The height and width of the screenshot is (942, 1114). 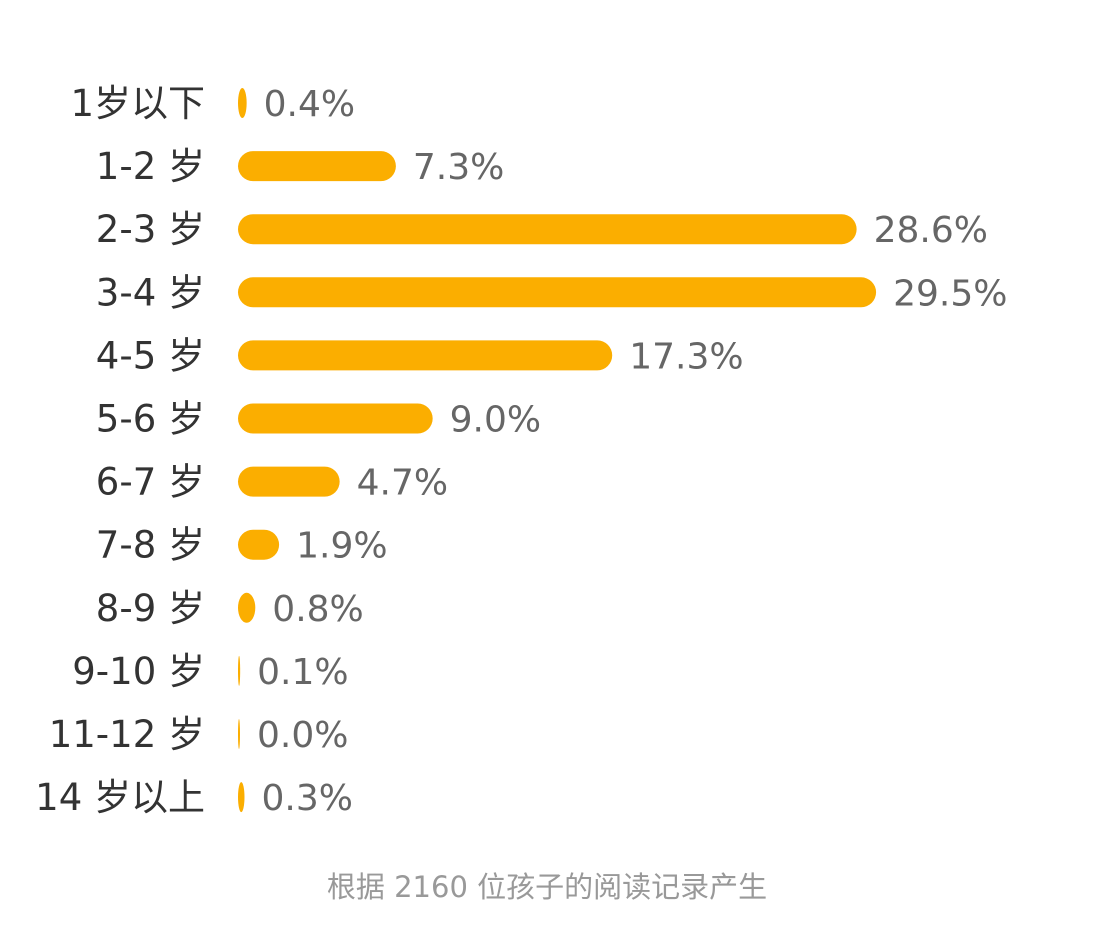 I want to click on value-label: 17.3%, so click(x=686, y=356).